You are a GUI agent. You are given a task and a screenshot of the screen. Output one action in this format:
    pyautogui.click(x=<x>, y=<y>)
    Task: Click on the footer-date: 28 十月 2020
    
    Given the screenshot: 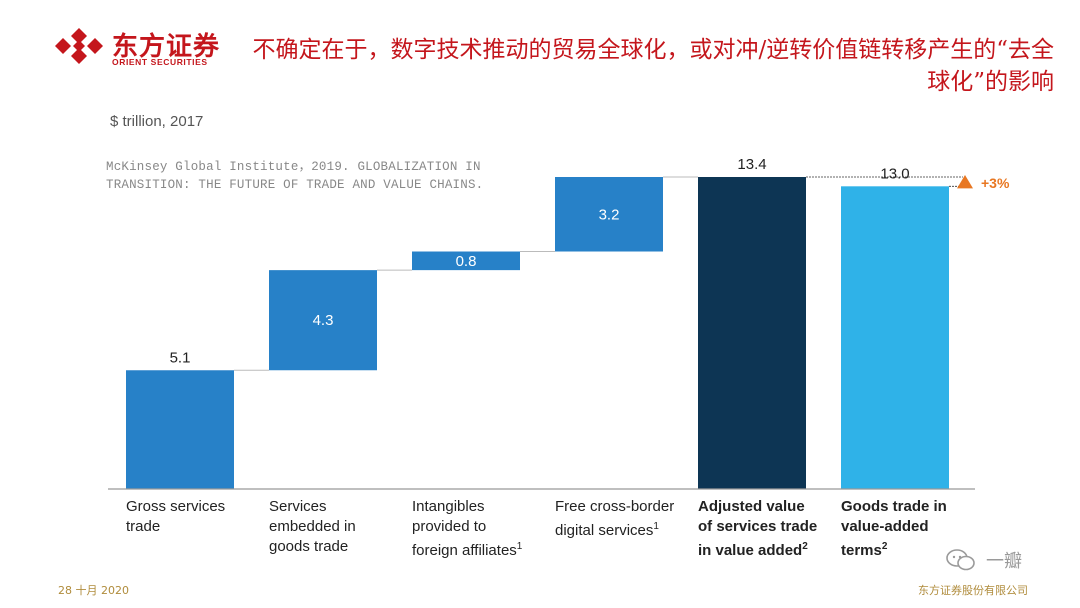 What is the action you would take?
    pyautogui.click(x=93, y=590)
    